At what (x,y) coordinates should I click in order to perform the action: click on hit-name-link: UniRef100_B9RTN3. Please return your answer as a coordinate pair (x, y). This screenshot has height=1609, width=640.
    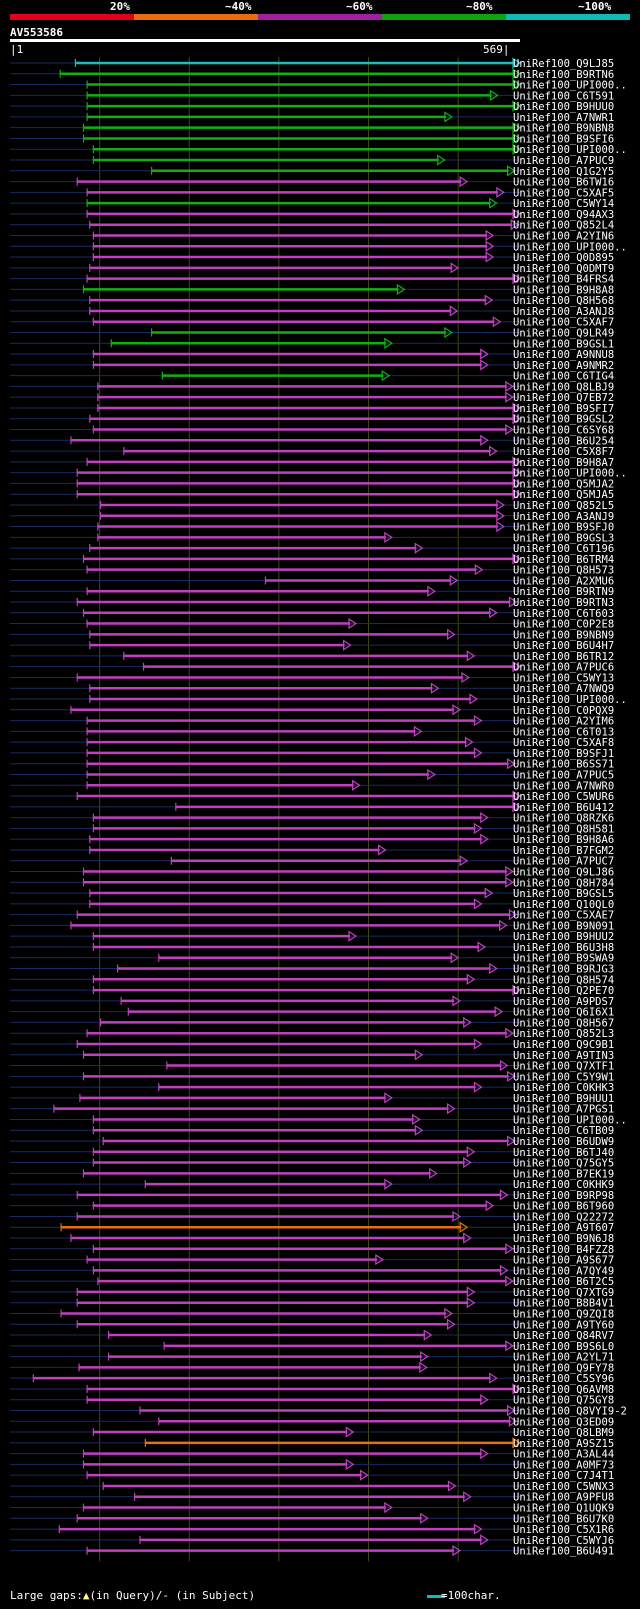
    Looking at the image, I should click on (563, 603).